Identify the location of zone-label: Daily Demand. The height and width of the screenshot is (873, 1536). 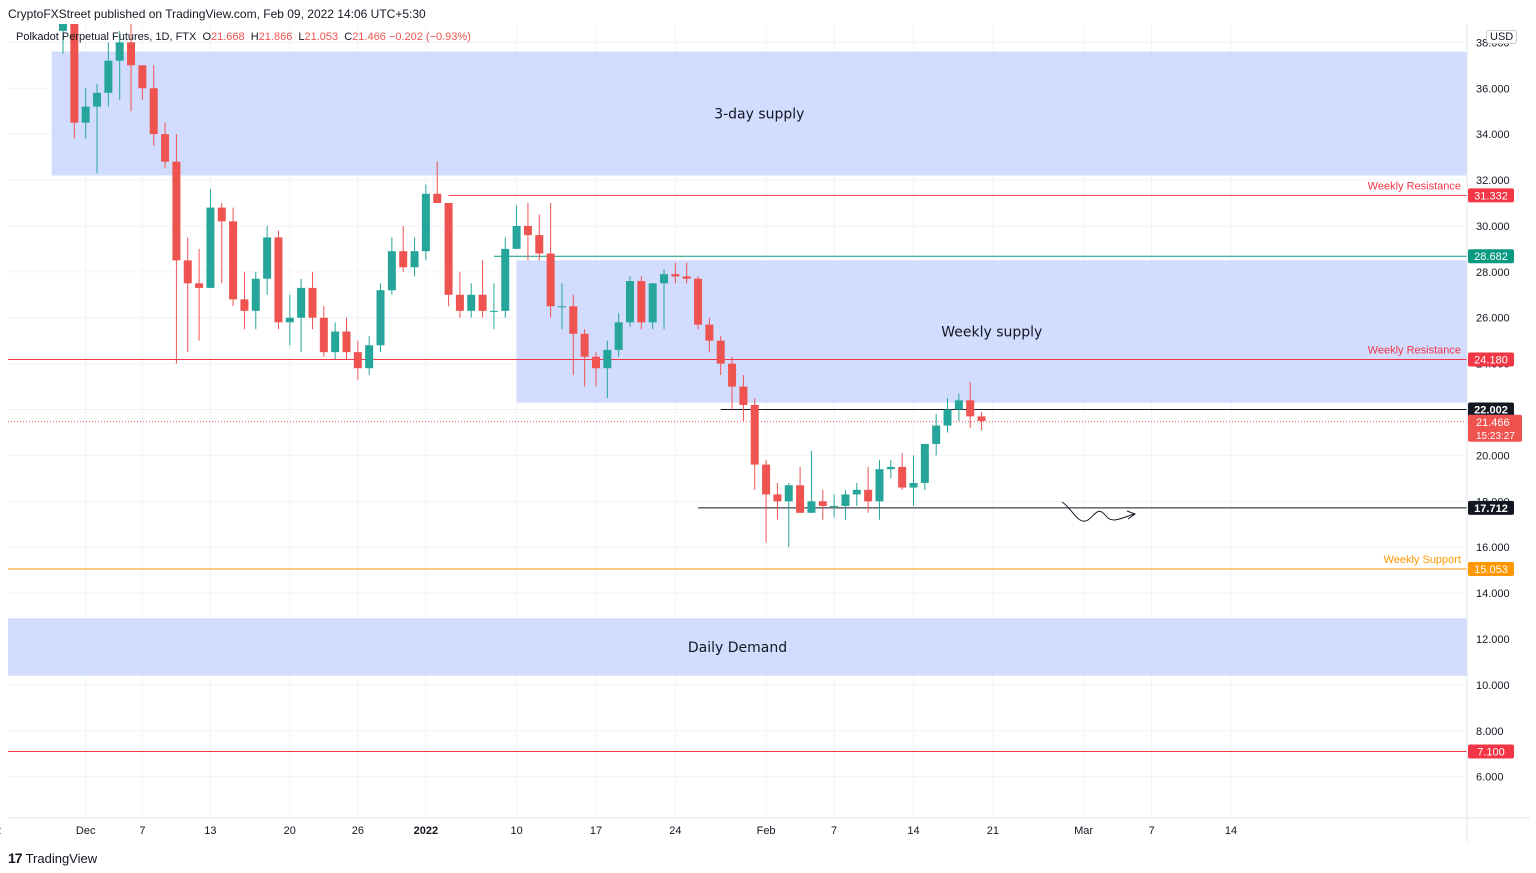
(737, 648).